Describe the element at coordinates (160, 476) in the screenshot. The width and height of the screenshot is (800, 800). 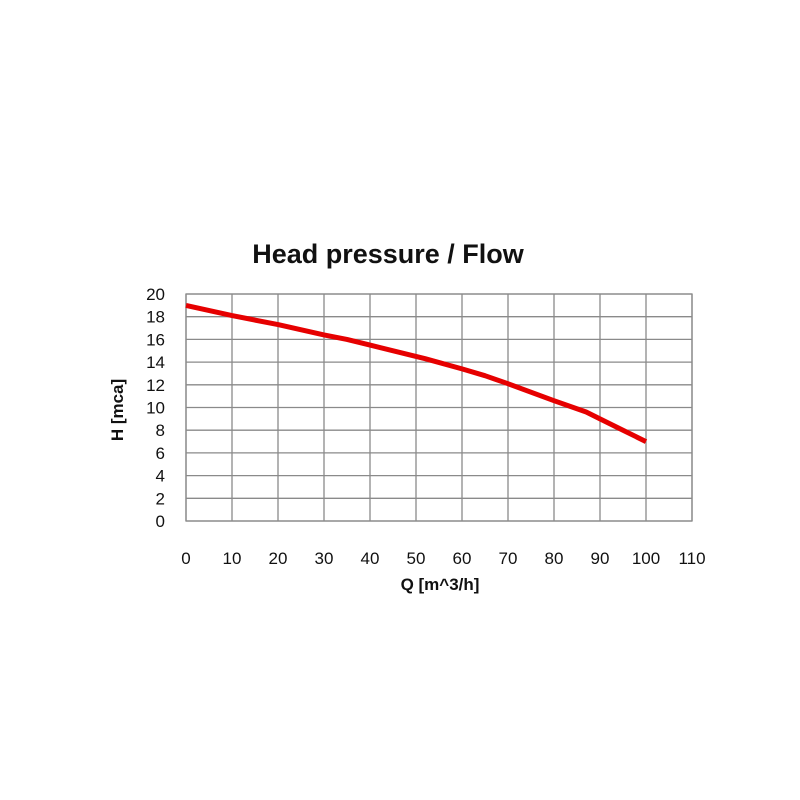
I see `y-tick-label: 4` at that location.